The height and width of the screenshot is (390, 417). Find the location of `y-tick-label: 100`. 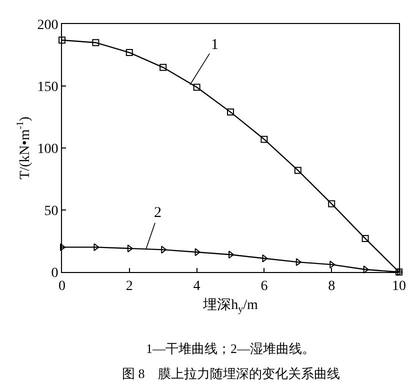

y-tick-label: 100 is located at coordinates (47, 149).